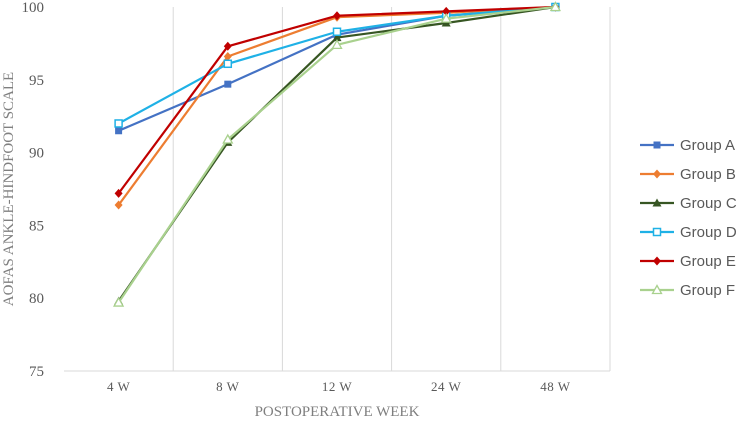 Image resolution: width=744 pixels, height=421 pixels. I want to click on x-axis-title: POSTOPERATIVE WEEK, so click(337, 412).